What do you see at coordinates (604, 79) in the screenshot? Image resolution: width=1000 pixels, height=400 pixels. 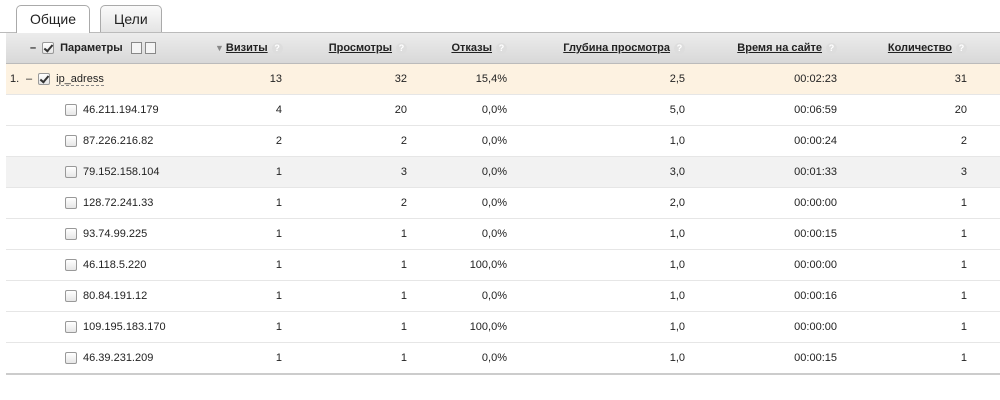 I see `value-cell: 2,5` at bounding box center [604, 79].